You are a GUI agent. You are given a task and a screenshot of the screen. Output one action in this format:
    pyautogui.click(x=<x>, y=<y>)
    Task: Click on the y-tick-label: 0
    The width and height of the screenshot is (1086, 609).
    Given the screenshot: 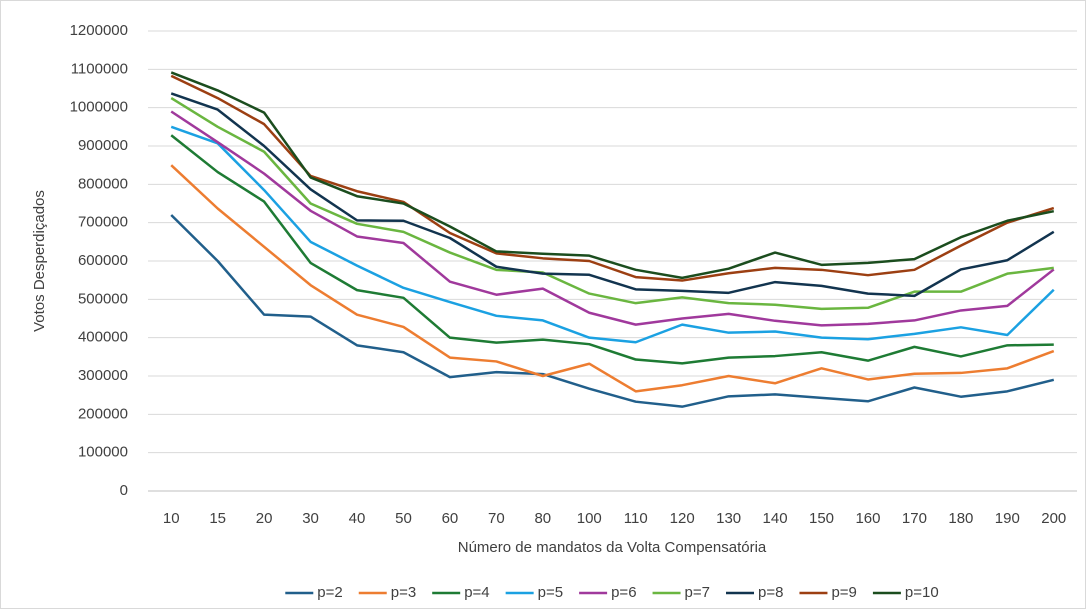 What is the action you would take?
    pyautogui.click(x=124, y=490)
    